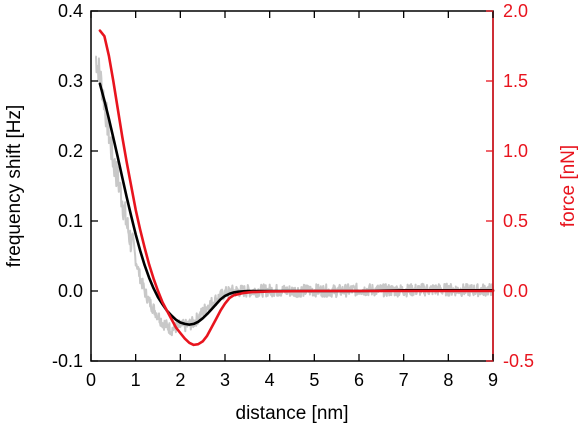 Image resolution: width=588 pixels, height=431 pixels. What do you see at coordinates (70, 11) in the screenshot?
I see `y-left-tick-label: 0.4` at bounding box center [70, 11].